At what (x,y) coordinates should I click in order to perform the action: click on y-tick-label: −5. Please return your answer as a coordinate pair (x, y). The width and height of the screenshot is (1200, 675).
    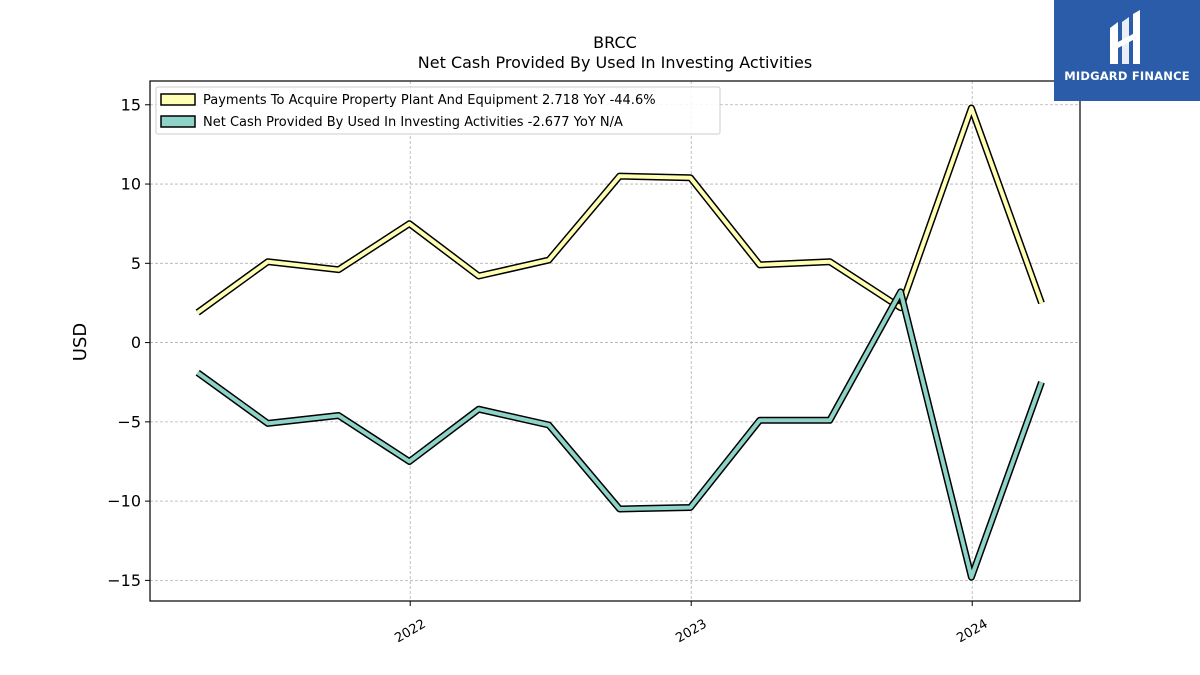
    Looking at the image, I should click on (129, 421).